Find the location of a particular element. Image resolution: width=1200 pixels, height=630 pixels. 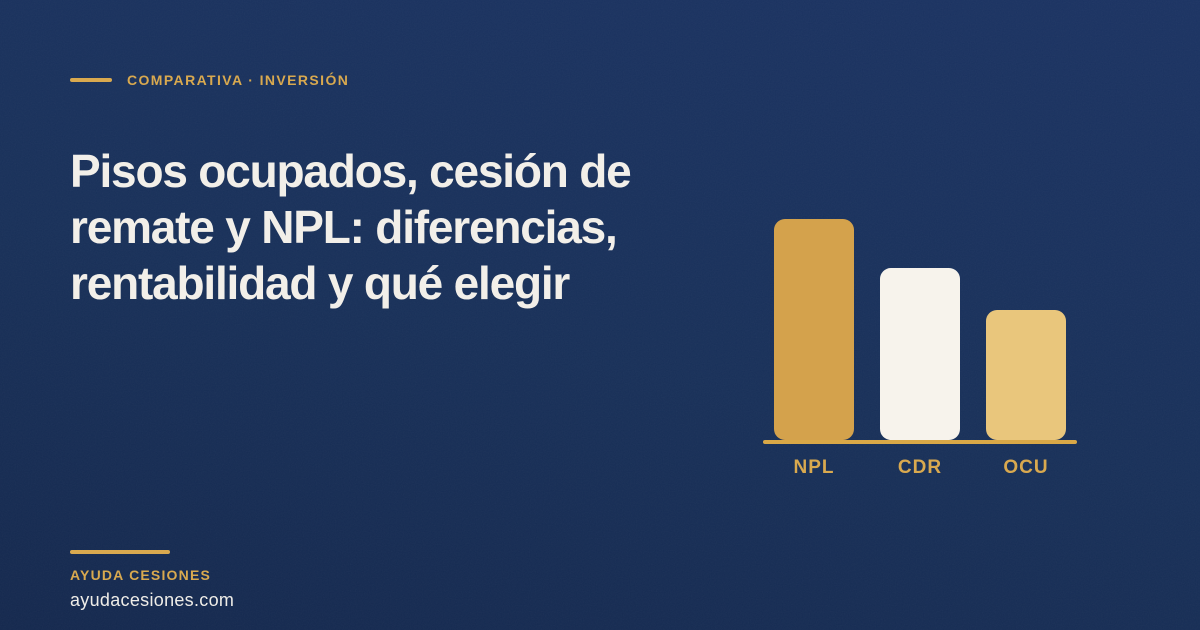

bar-label-npl: NPL is located at coordinates (814, 467).